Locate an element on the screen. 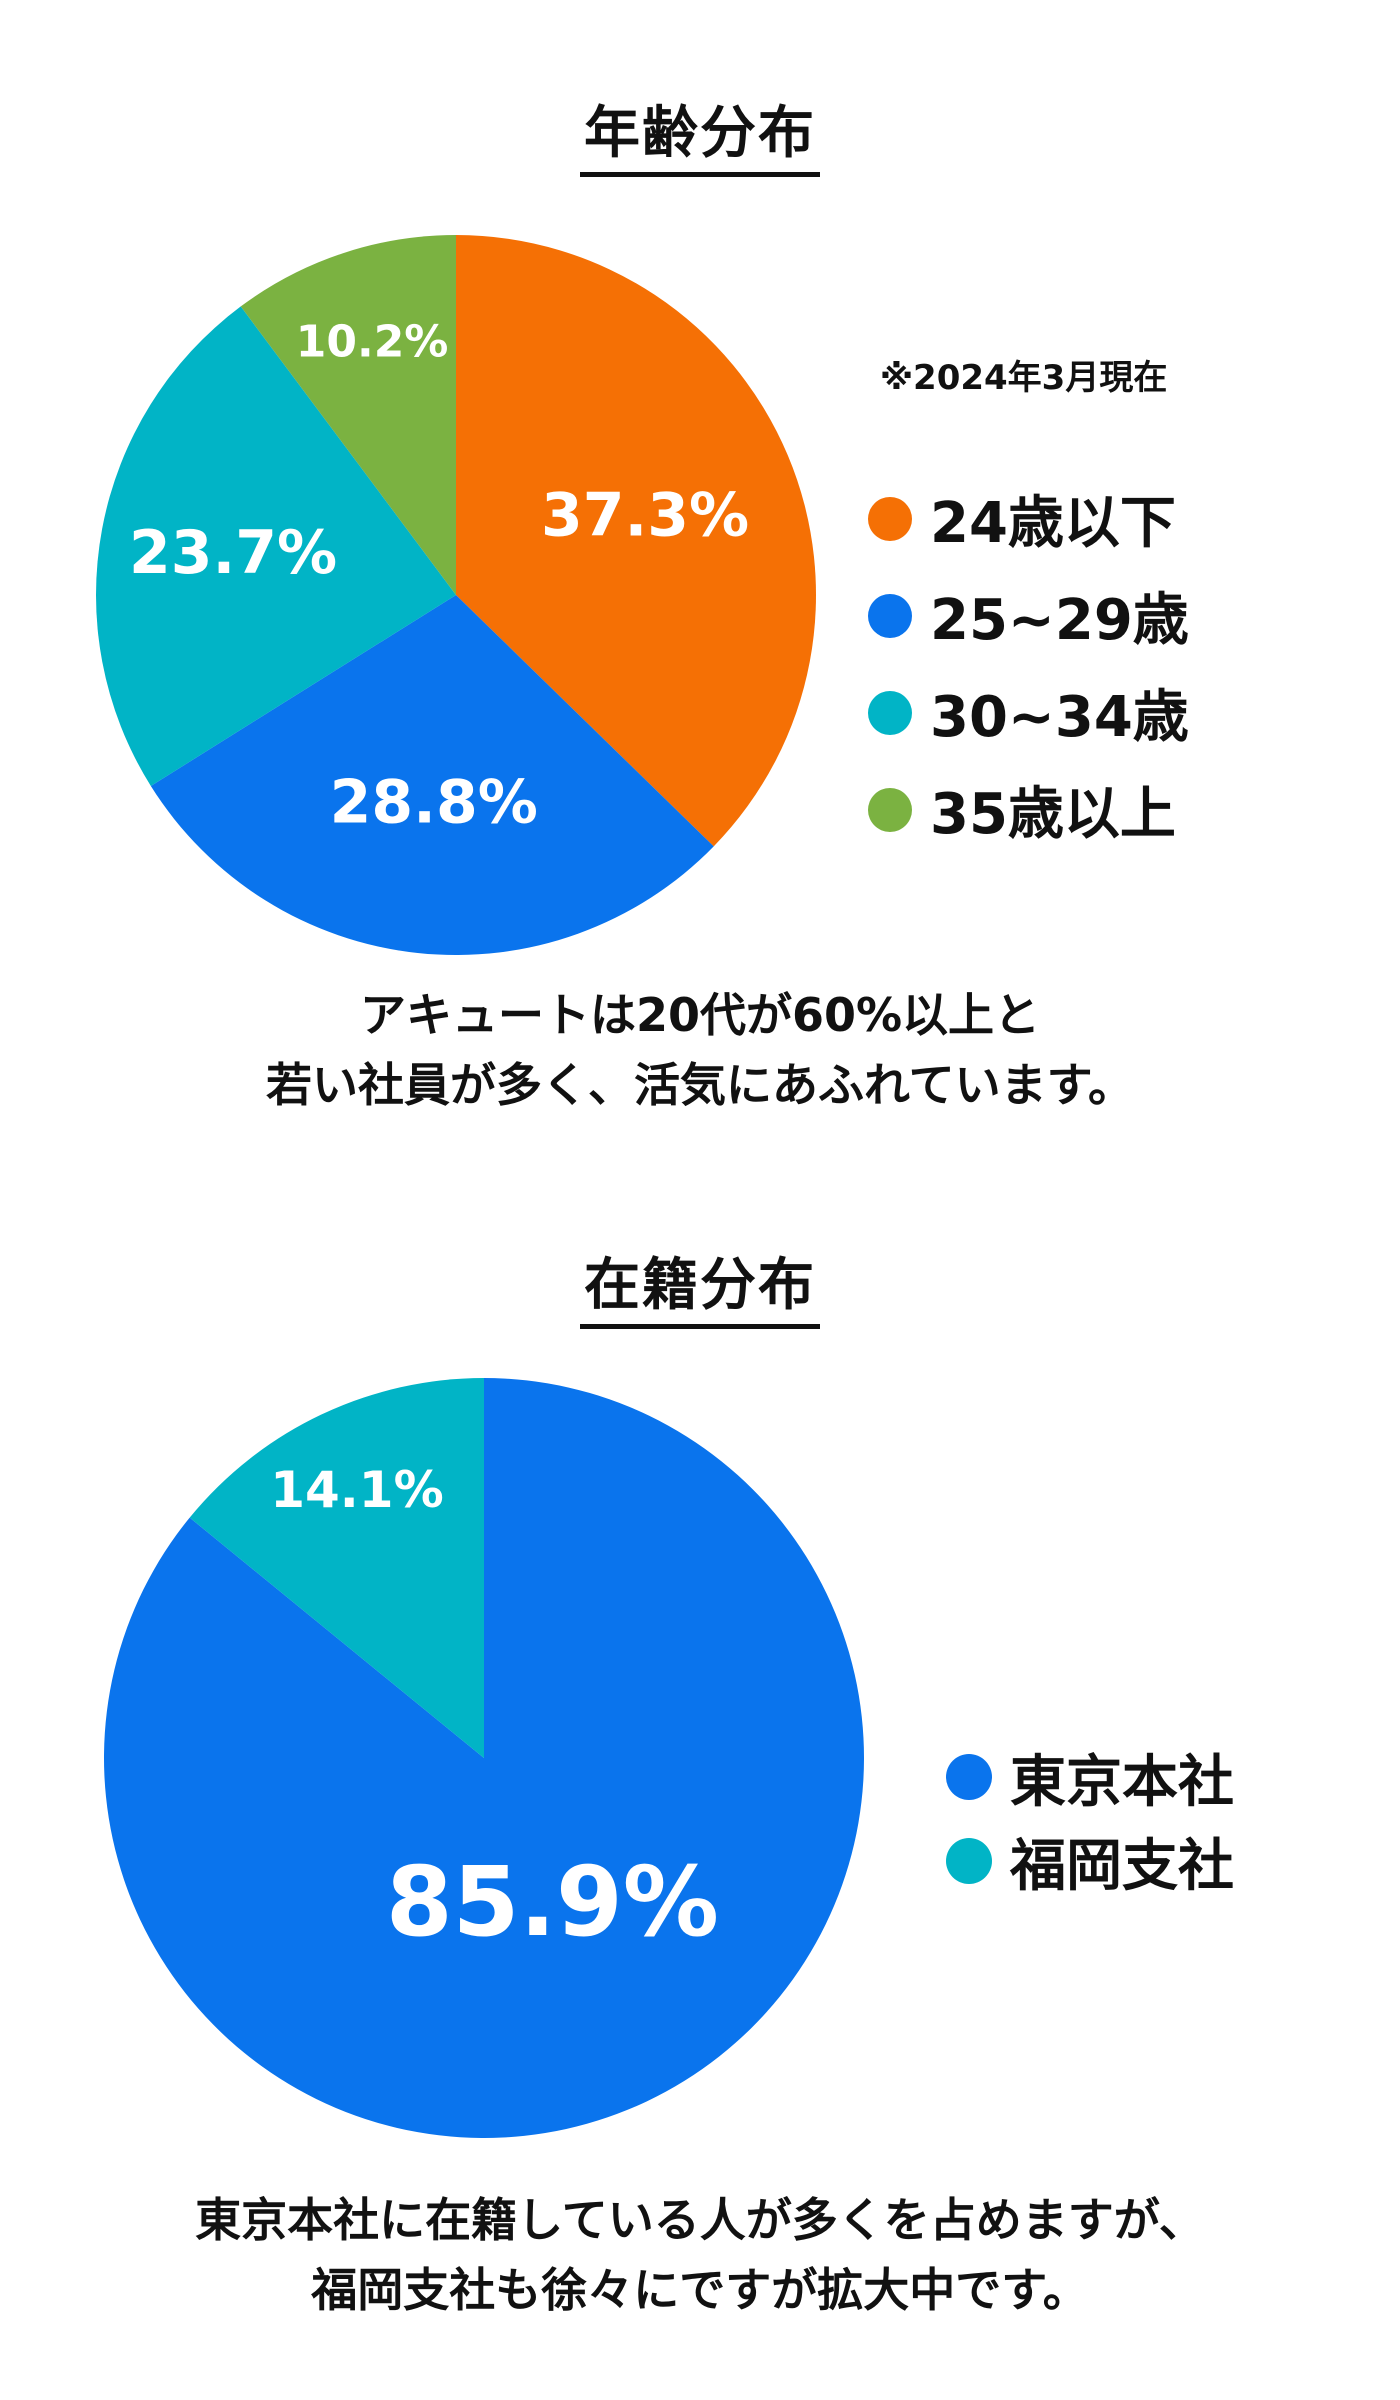 The height and width of the screenshot is (2400, 1400). pie-label-35-over: 10.2% is located at coordinates (372, 342).